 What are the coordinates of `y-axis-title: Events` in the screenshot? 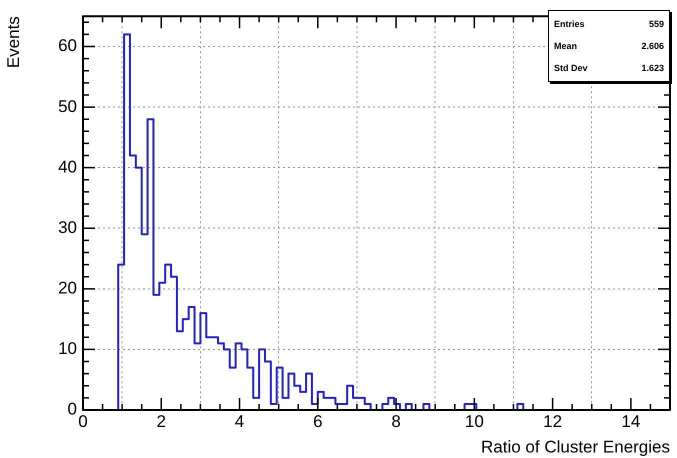 It's located at (13, 42).